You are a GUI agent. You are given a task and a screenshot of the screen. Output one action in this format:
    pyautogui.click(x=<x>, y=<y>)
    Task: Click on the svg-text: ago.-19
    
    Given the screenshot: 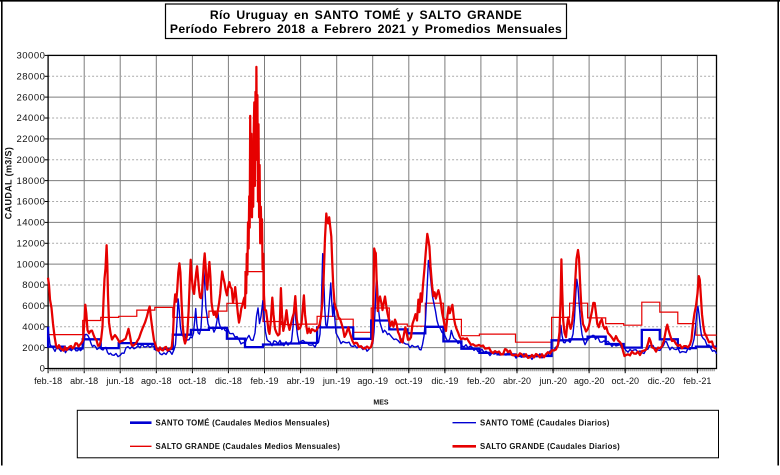 What is the action you would take?
    pyautogui.click(x=372, y=381)
    